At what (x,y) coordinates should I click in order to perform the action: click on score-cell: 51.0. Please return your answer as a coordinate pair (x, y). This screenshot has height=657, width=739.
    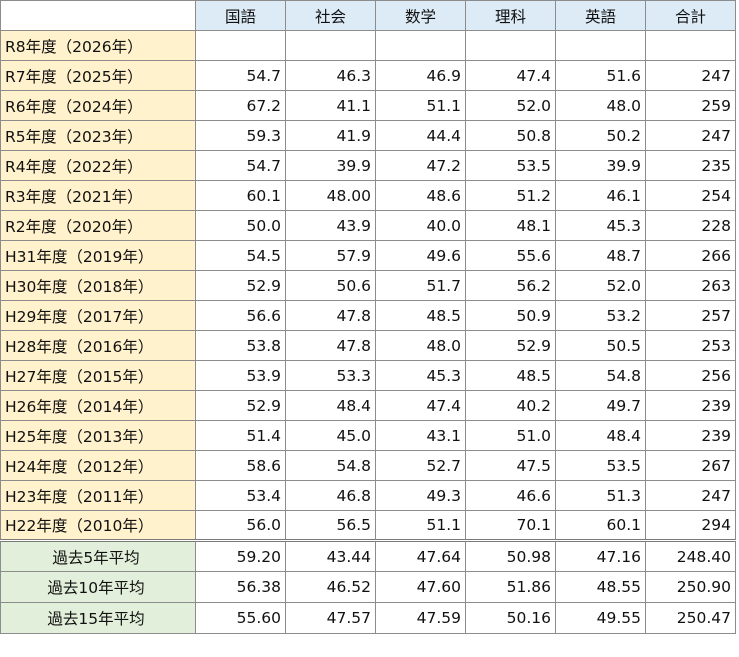
    Looking at the image, I should click on (510, 435).